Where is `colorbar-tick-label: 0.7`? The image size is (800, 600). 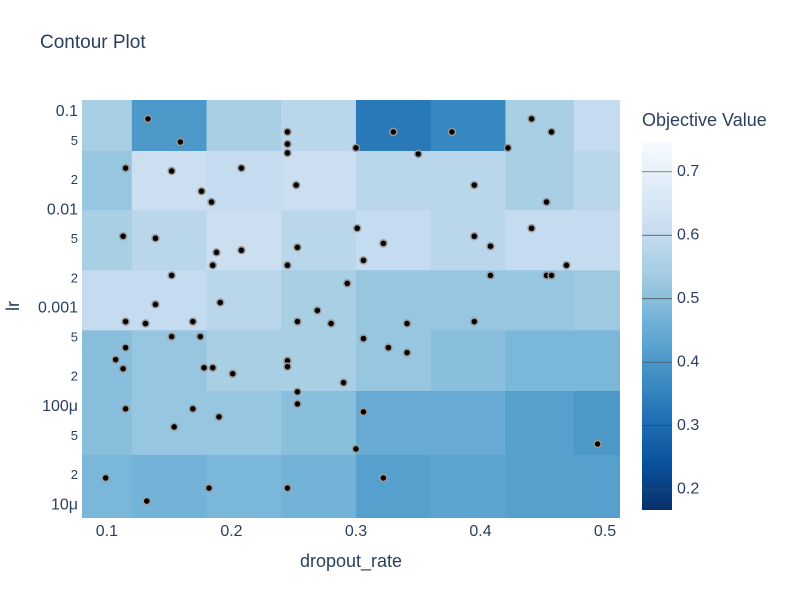 colorbar-tick-label: 0.7 is located at coordinates (688, 171).